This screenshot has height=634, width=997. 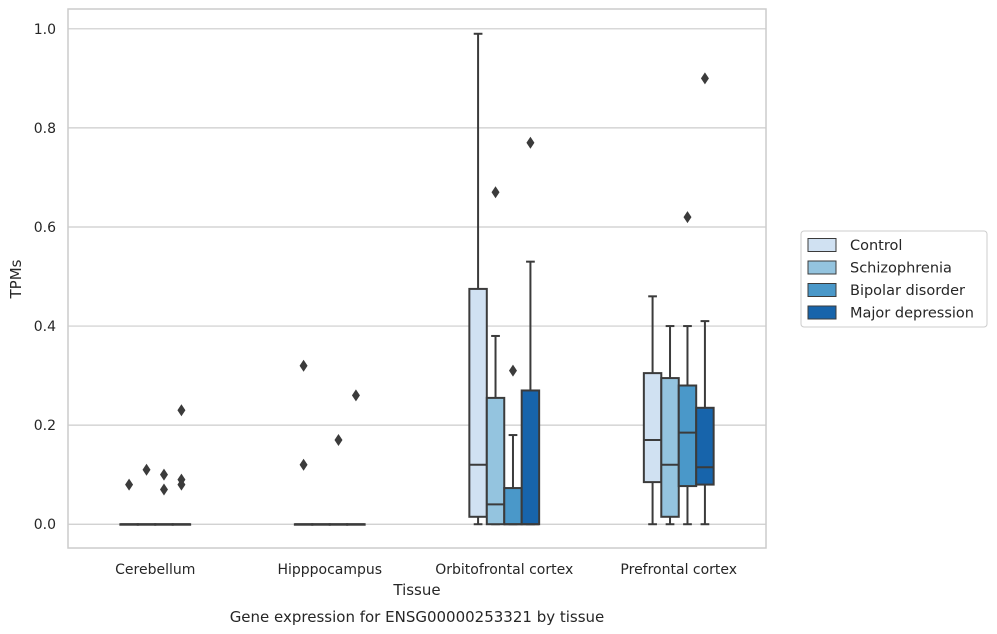 I want to click on legend-label: Major depression, so click(x=912, y=314).